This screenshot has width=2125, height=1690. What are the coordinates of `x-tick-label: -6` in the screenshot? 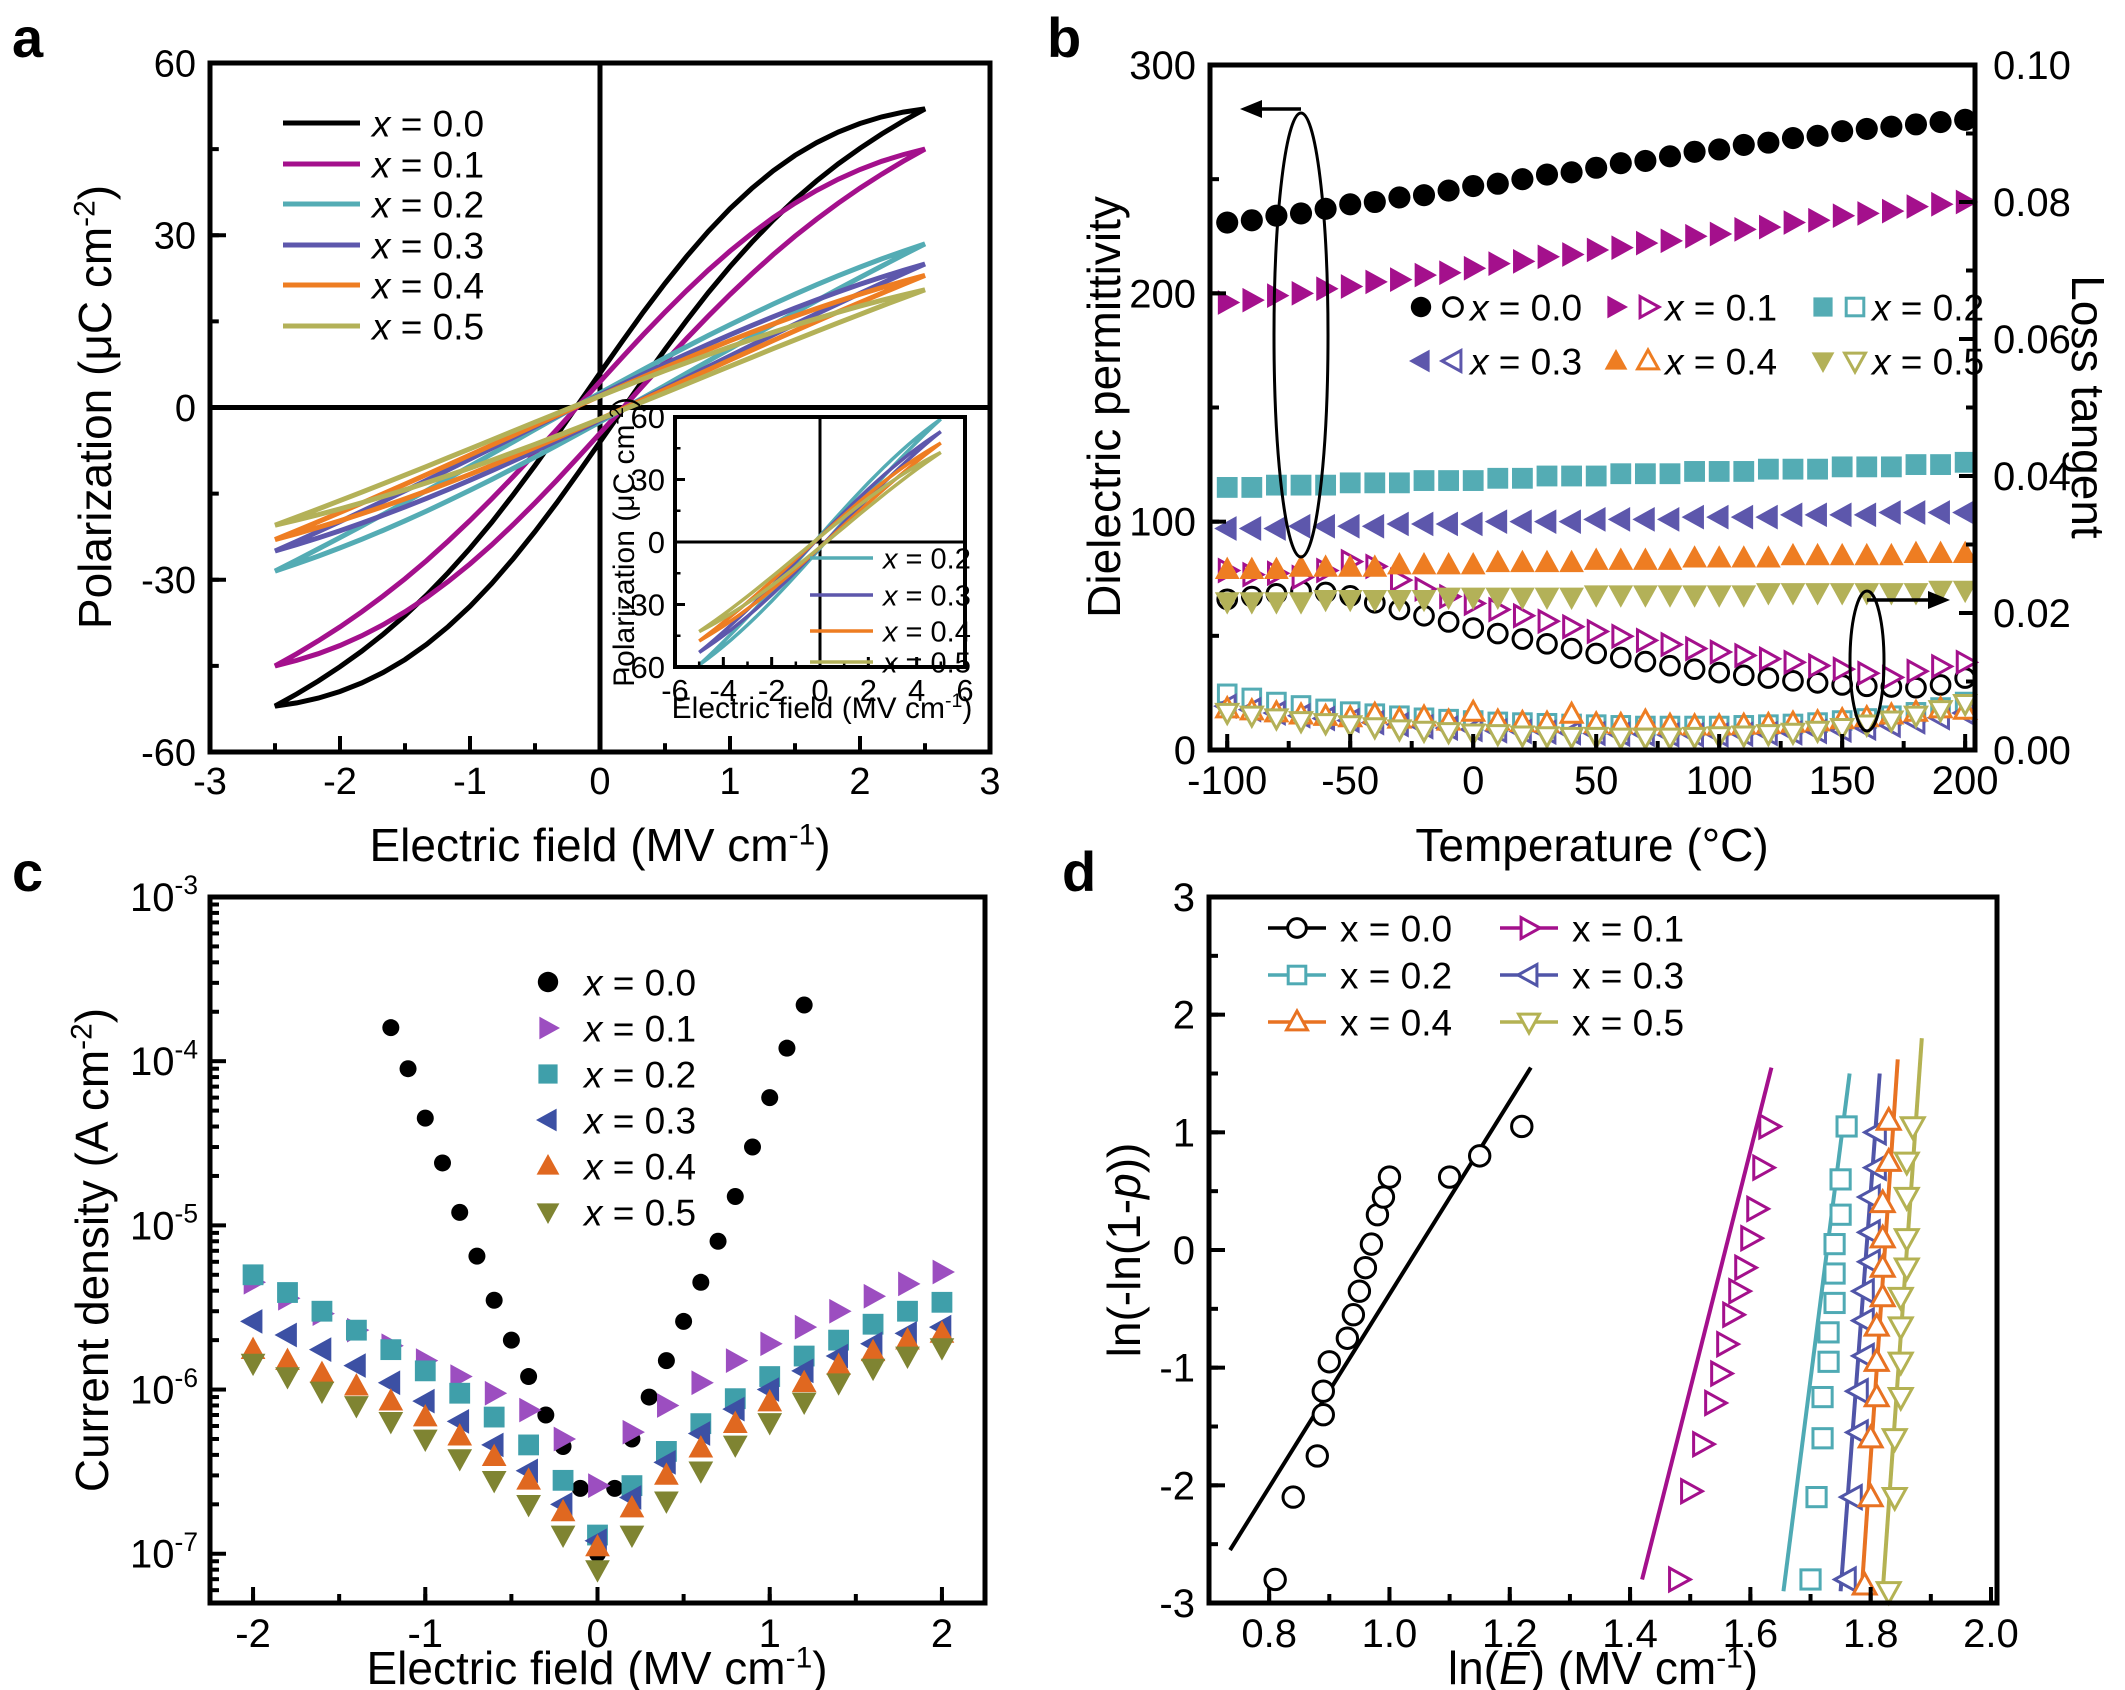 It's located at (675, 690).